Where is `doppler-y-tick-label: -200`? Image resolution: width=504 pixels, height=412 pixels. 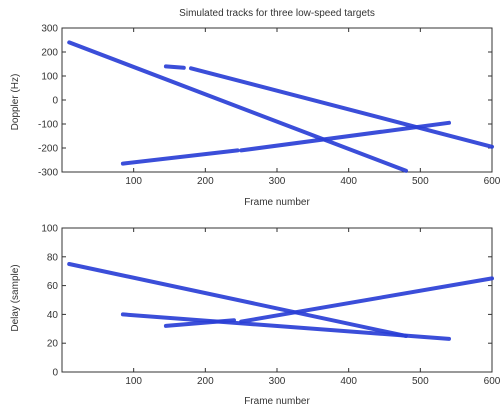
doppler-y-tick-label: -200 is located at coordinates (48, 149).